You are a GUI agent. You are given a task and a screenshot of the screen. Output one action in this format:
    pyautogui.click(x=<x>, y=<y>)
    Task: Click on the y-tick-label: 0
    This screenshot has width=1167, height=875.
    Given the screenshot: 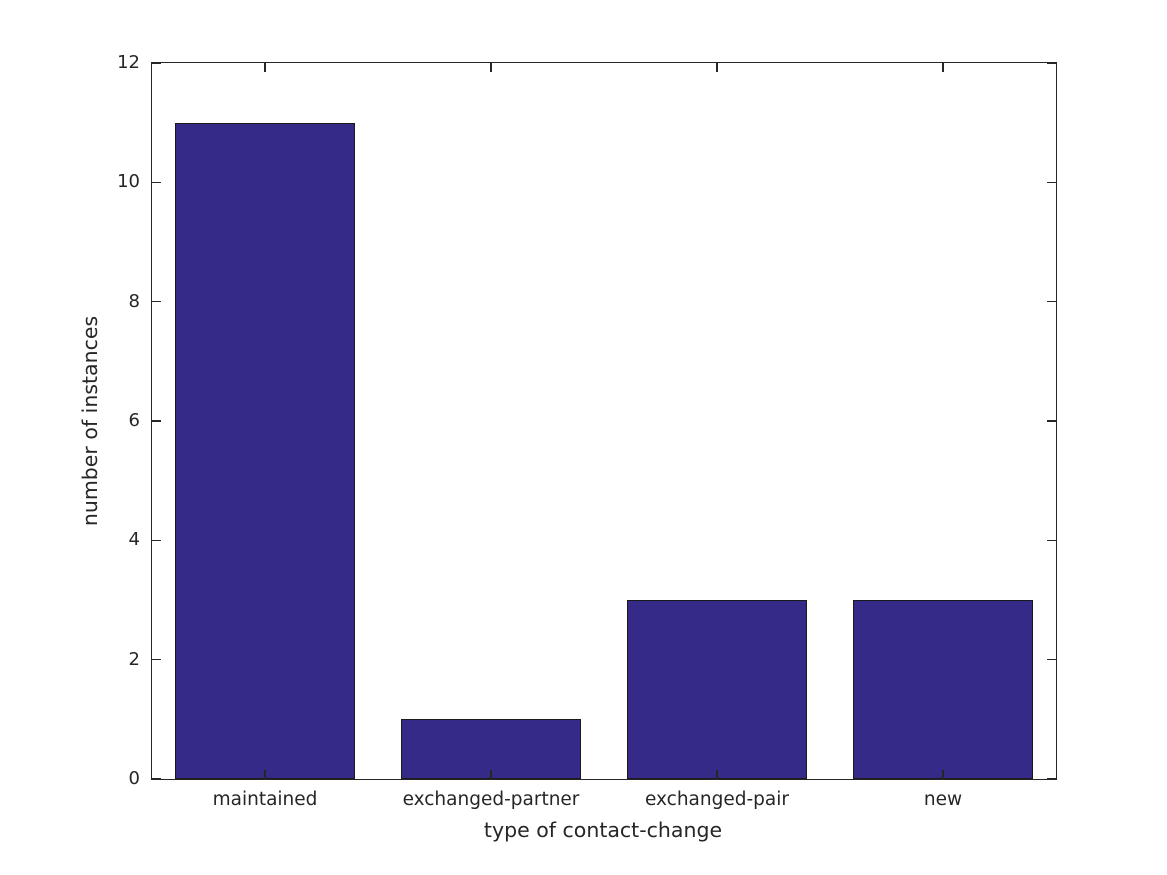 What is the action you would take?
    pyautogui.click(x=134, y=778)
    